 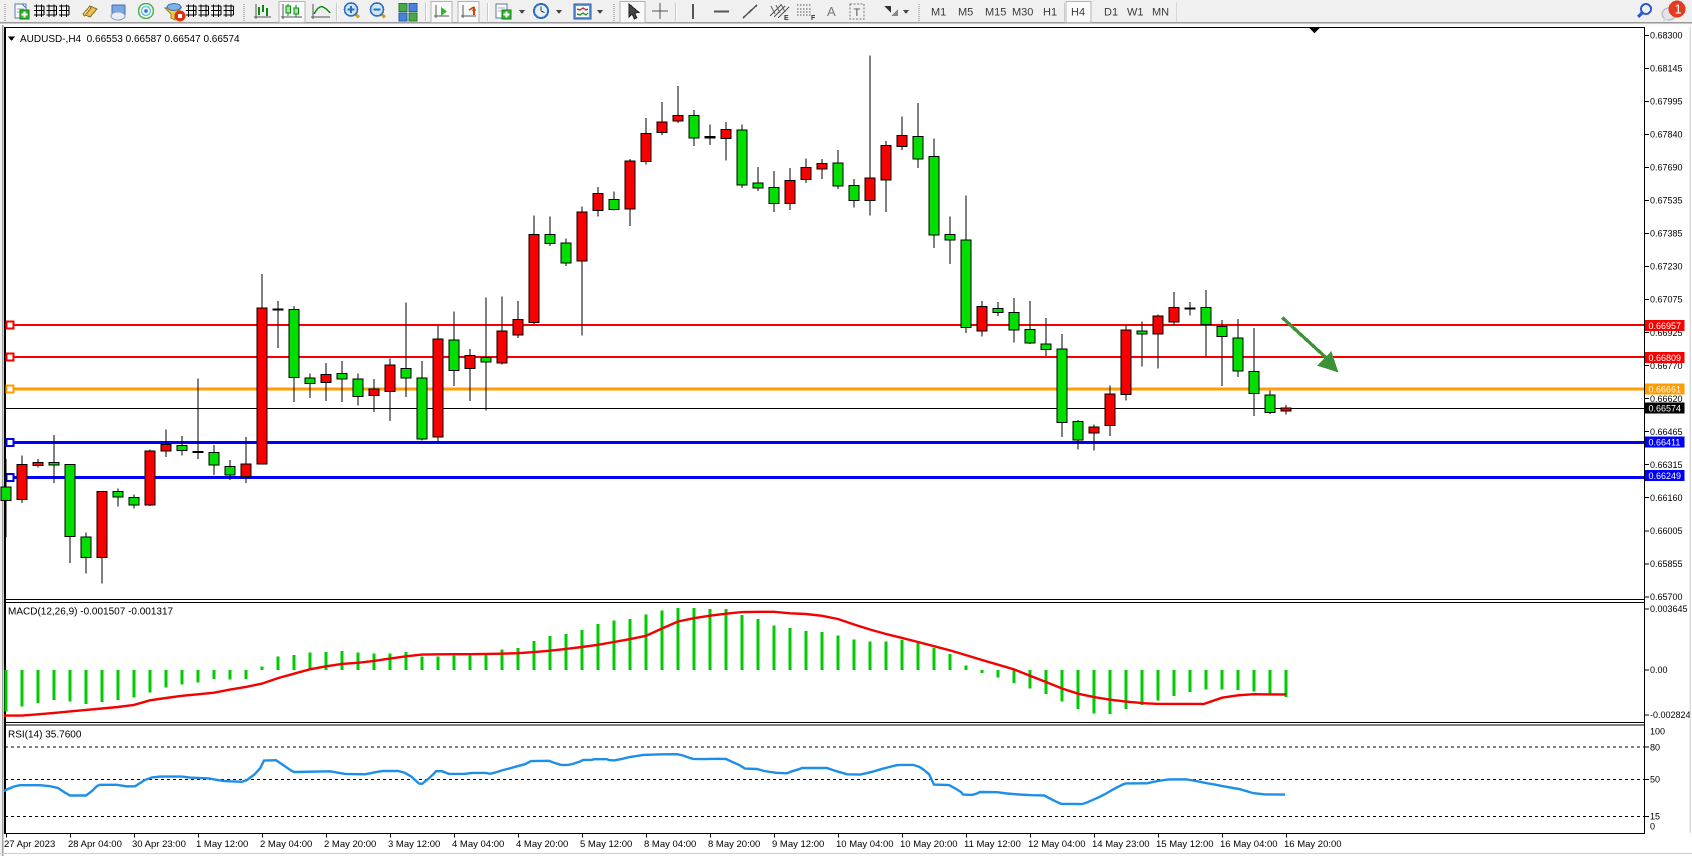 What do you see at coordinates (1666, 102) in the screenshot?
I see `svg-text: 0.67995` at bounding box center [1666, 102].